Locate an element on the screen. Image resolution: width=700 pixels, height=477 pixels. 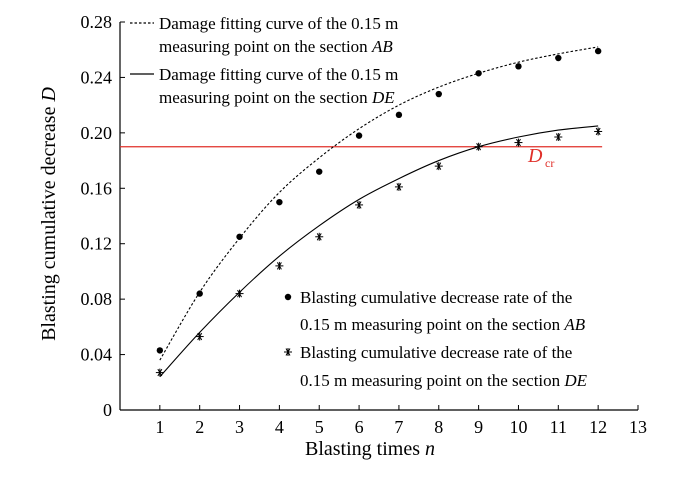
legend-ab-points-line2: 0.15 m measuring point on the section AB is located at coordinates (443, 324).